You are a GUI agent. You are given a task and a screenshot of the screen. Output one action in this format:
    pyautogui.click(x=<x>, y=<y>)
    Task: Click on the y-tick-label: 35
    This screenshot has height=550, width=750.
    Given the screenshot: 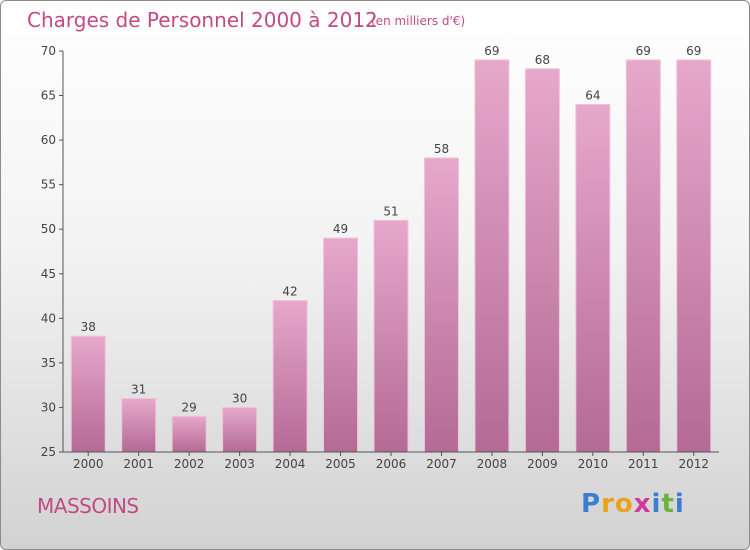 What is the action you would take?
    pyautogui.click(x=48, y=363)
    